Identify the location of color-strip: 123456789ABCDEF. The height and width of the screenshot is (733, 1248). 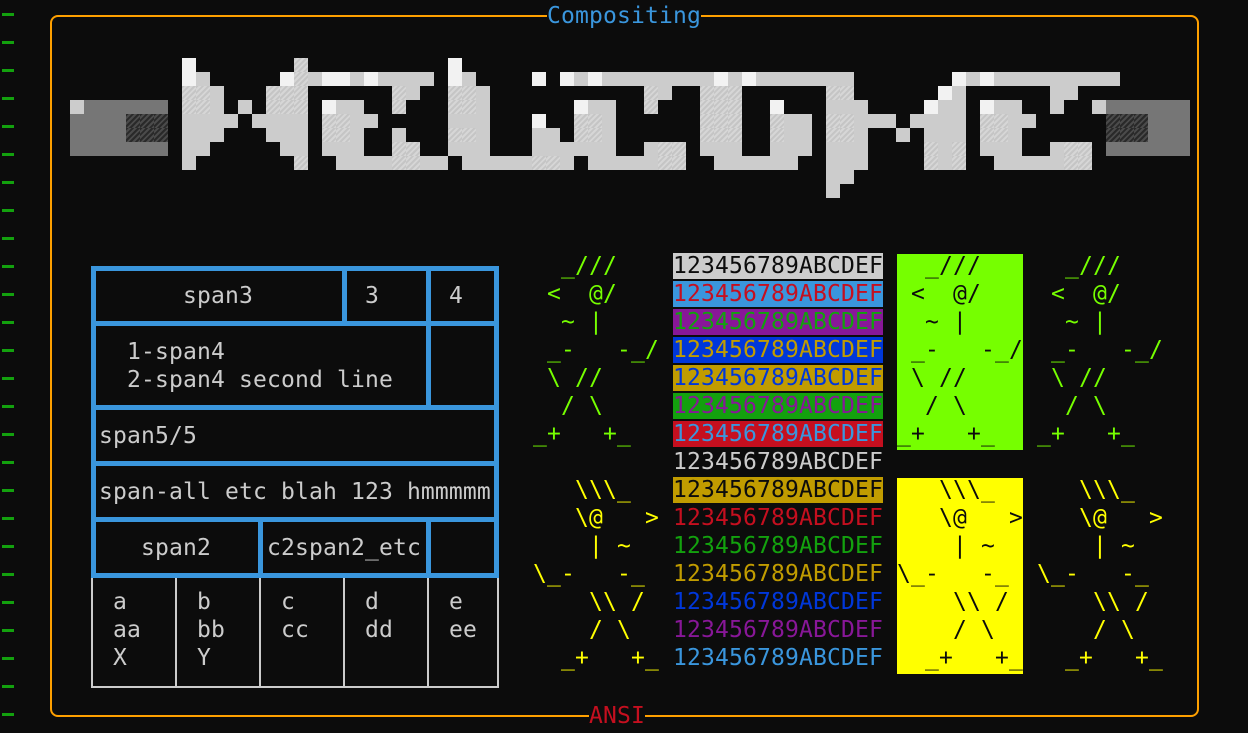
(778, 518).